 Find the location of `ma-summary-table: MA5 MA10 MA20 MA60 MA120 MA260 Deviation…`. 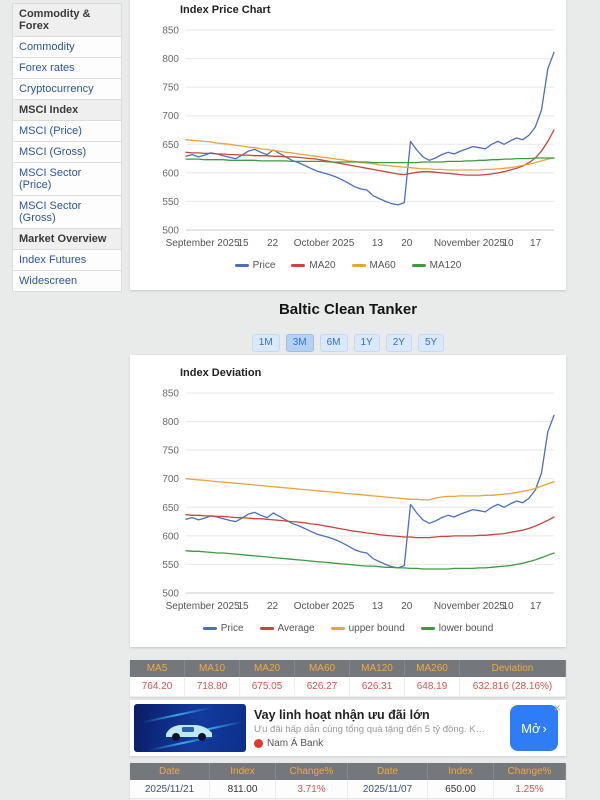

ma-summary-table: MA5 MA10 MA20 MA60 MA120 MA260 Deviation… is located at coordinates (348, 678).